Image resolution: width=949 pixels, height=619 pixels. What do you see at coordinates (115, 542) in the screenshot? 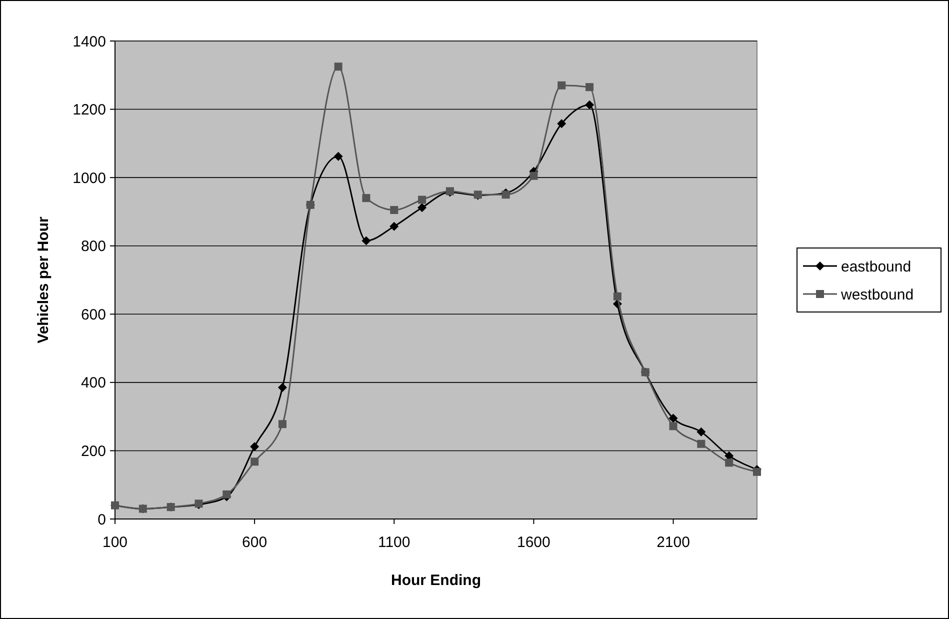
I see `x-tick-label: 100` at bounding box center [115, 542].